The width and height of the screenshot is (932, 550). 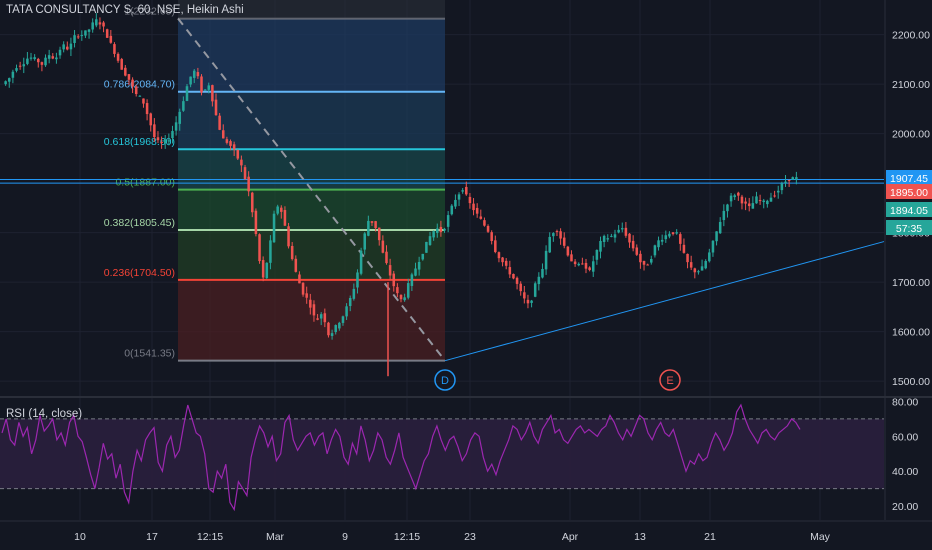 I want to click on price-tag-bg, so click(x=909, y=227).